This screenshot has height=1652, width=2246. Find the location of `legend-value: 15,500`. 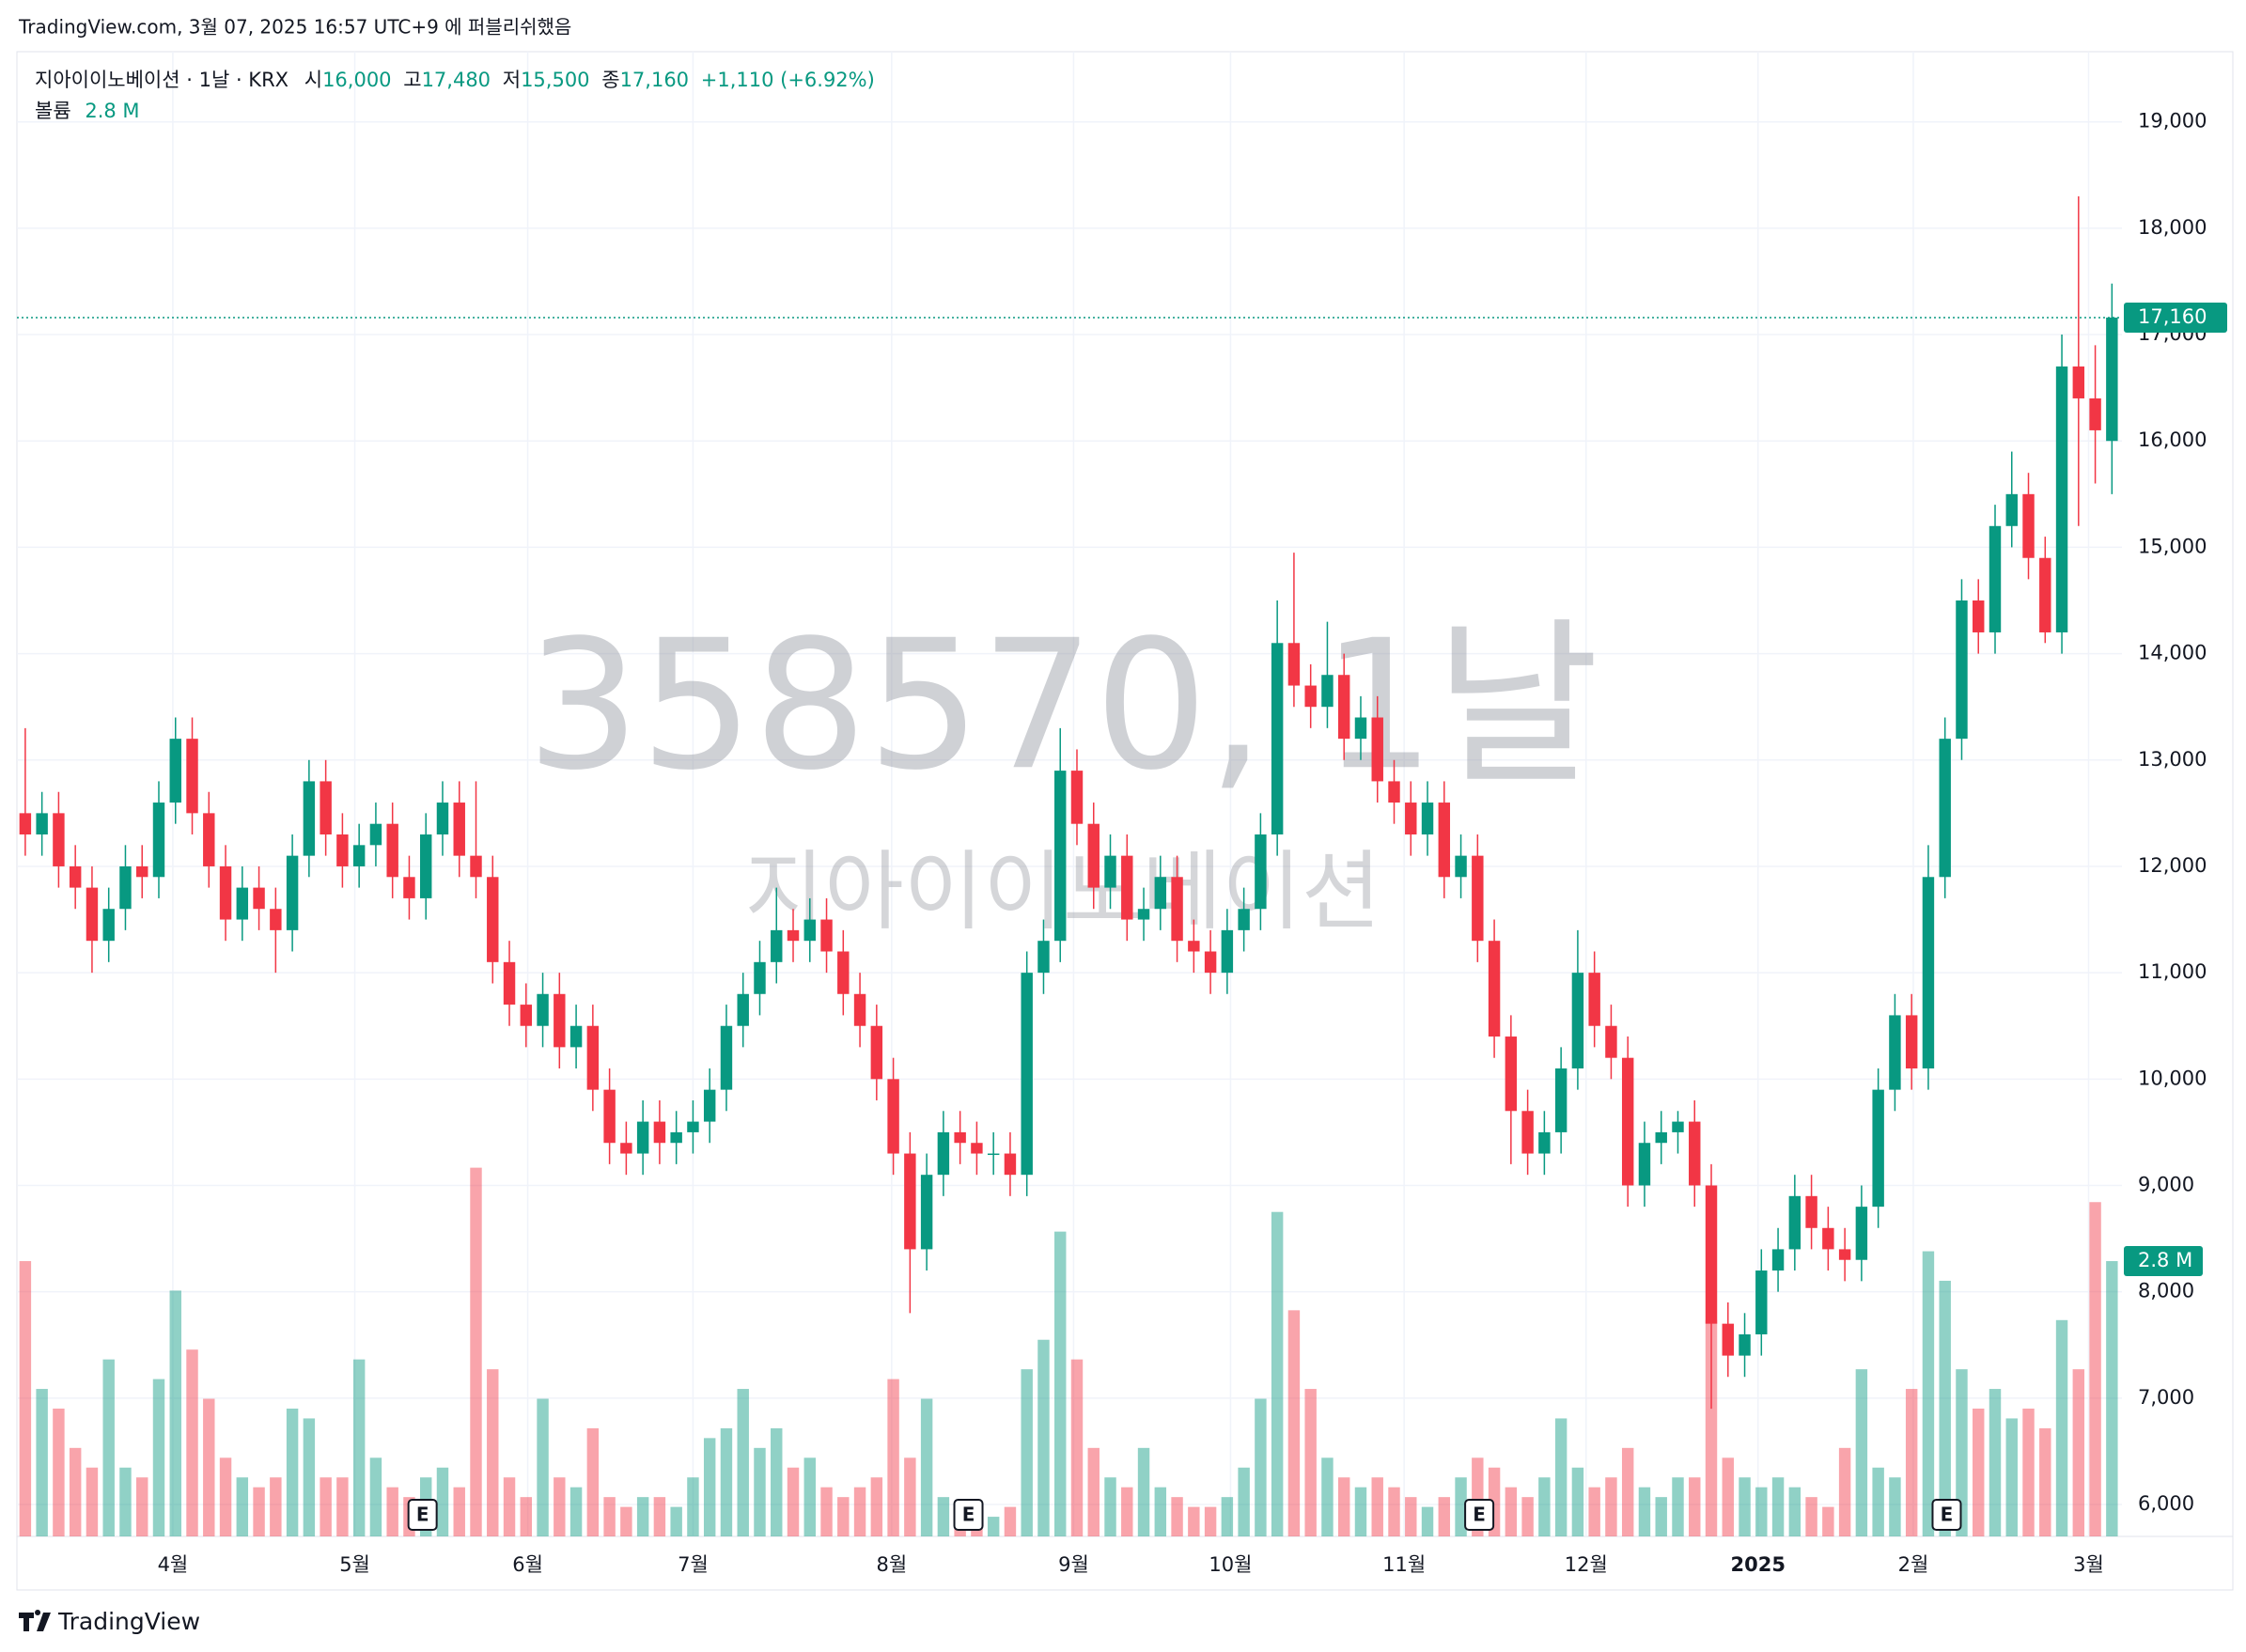

legend-value: 15,500 is located at coordinates (555, 80).